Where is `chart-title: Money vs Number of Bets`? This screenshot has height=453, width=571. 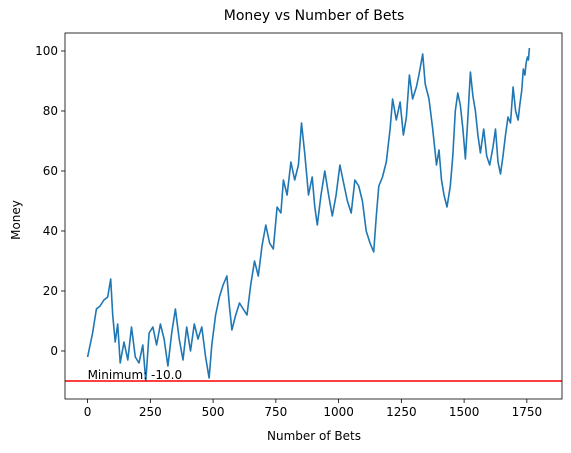 chart-title: Money vs Number of Bets is located at coordinates (314, 16).